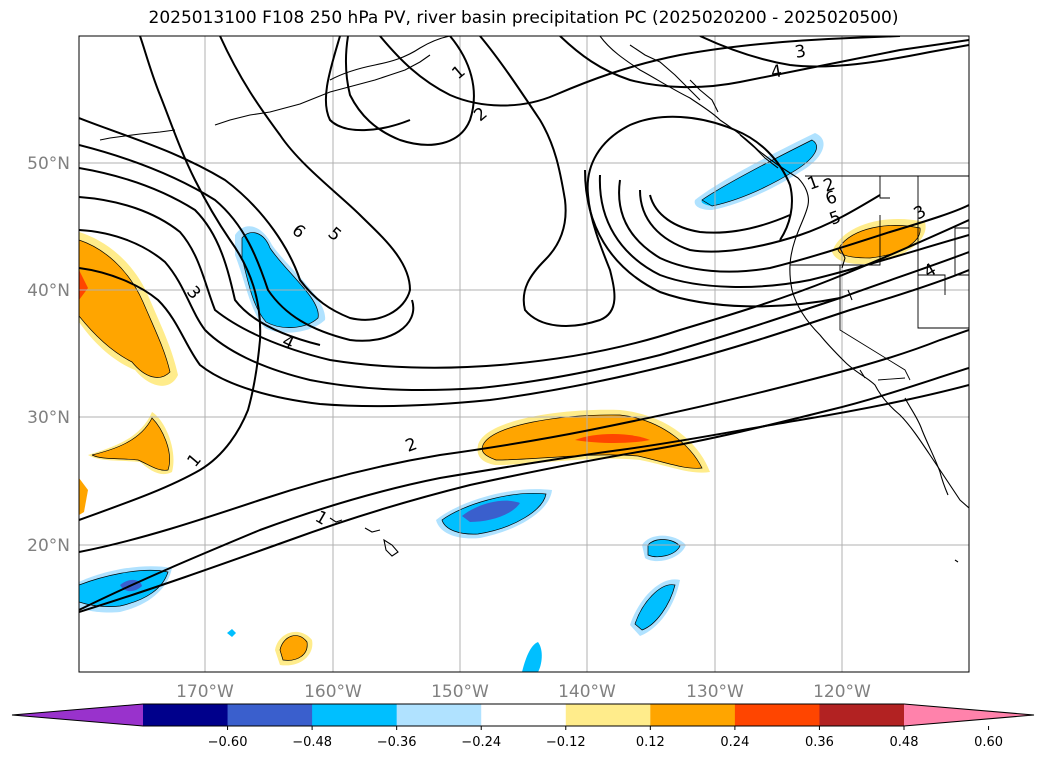  I want to click on lat-labels: 50°N 40°N 30°N 20°N, so click(48, 355).